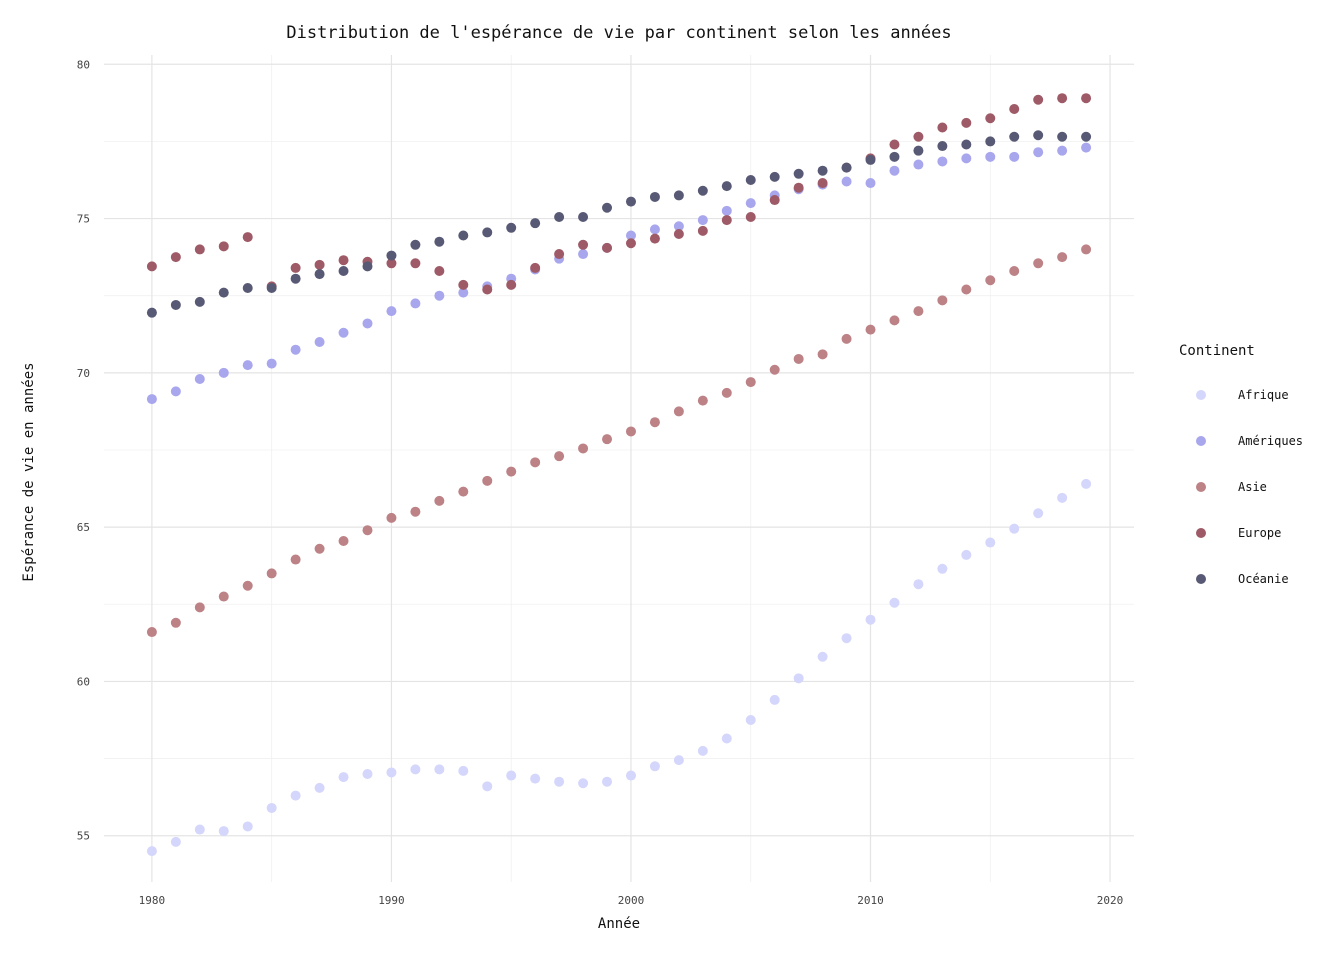  Describe the element at coordinates (83, 64) in the screenshot. I see `y-tick-label: 80` at that location.